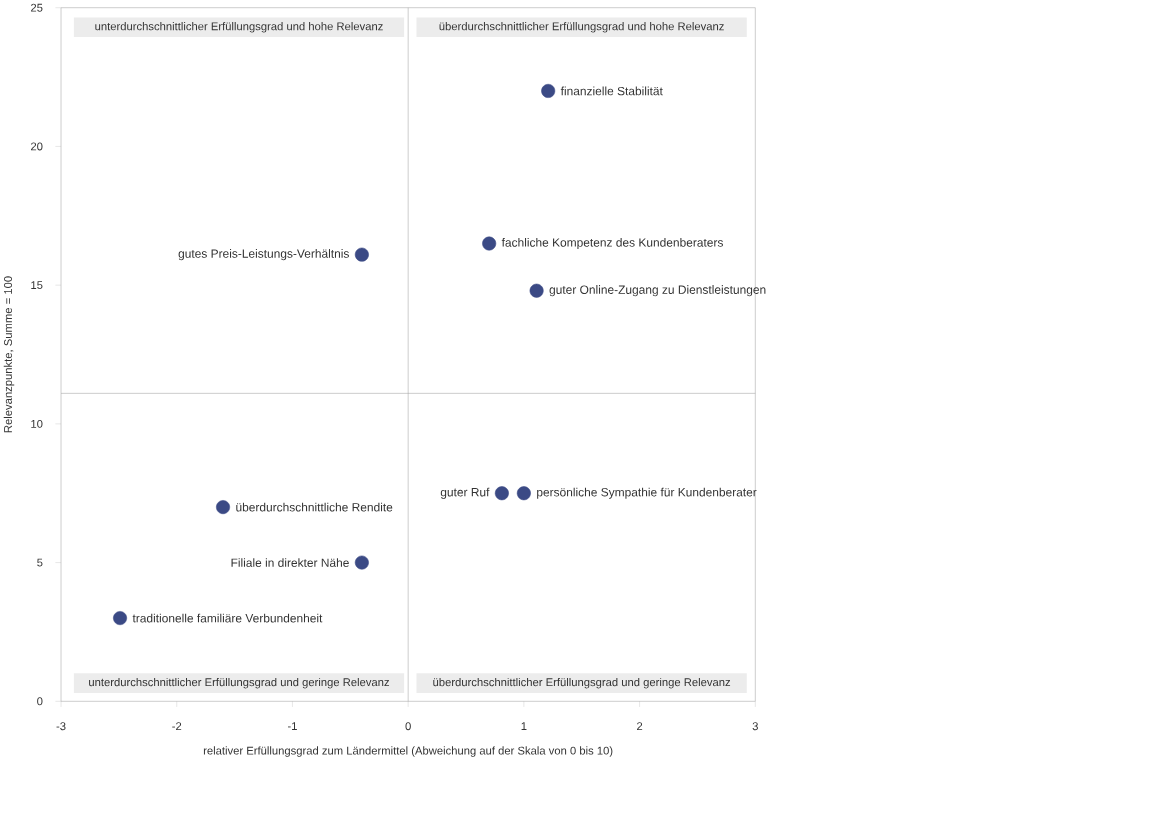 This screenshot has height=834, width=1155. Describe the element at coordinates (9, 354) in the screenshot. I see `y-axis-title: Relevanzpunkte, Summe = 100` at that location.